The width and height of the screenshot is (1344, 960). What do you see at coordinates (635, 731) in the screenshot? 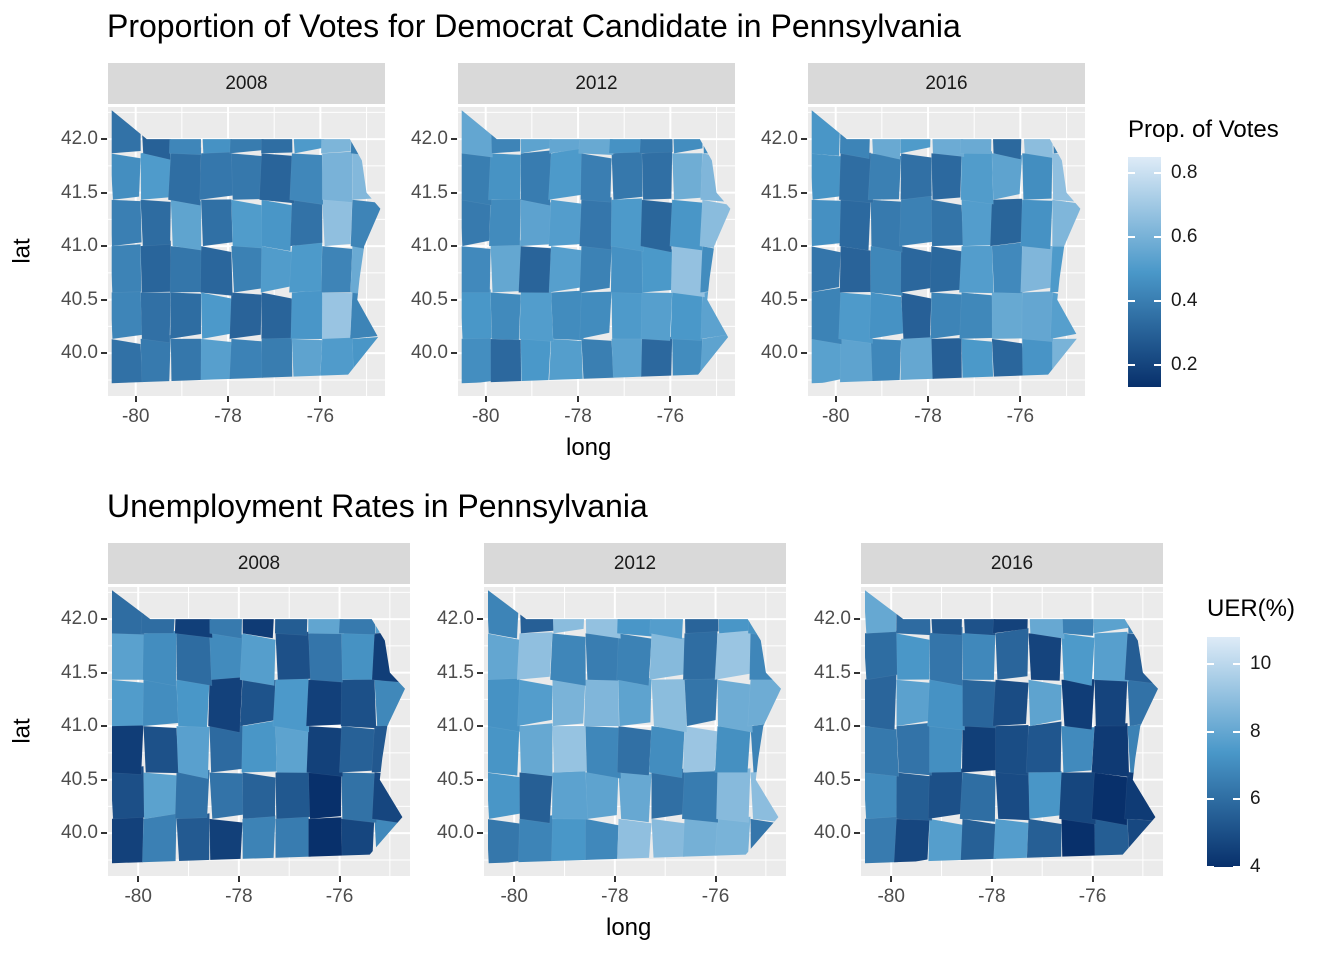
I see `map-panel-bottom-2012` at bounding box center [635, 731].